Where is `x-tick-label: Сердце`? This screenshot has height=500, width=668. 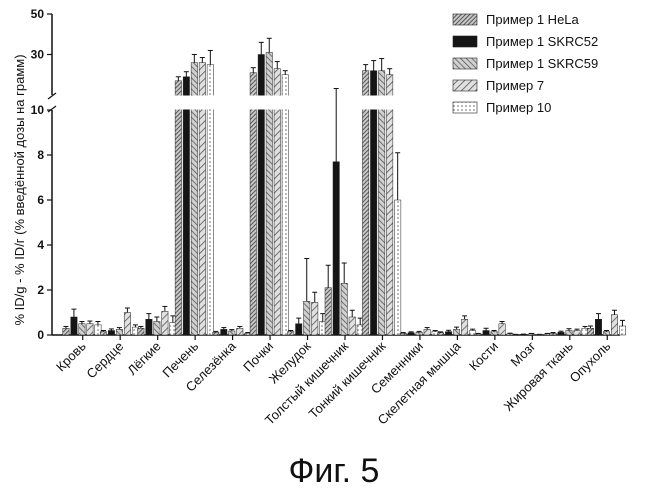 x-tick-label: Сердце is located at coordinates (104, 360).